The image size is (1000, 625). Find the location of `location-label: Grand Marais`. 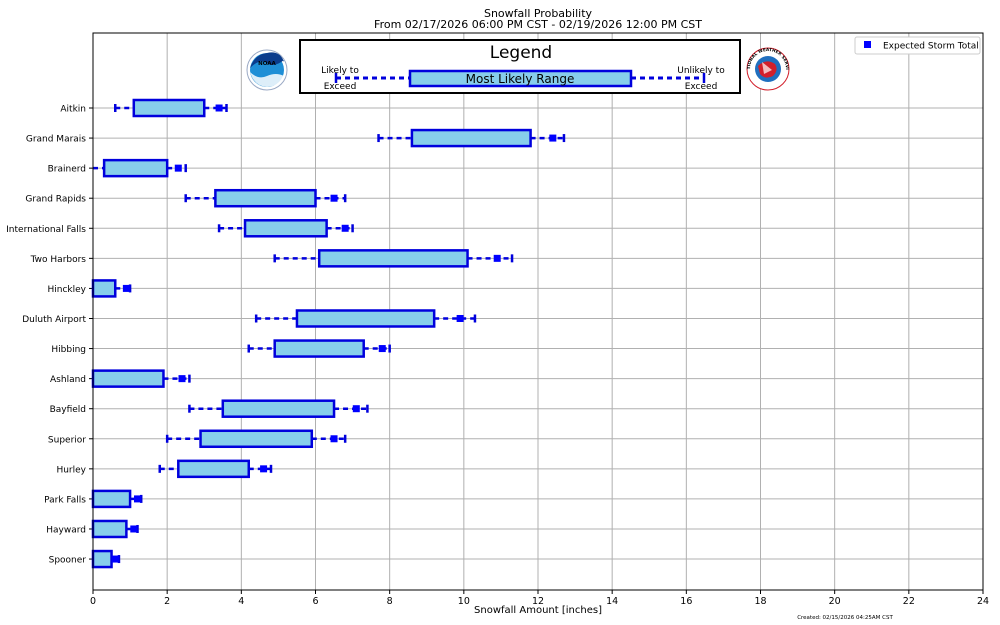

location-label: Grand Marais is located at coordinates (56, 140).